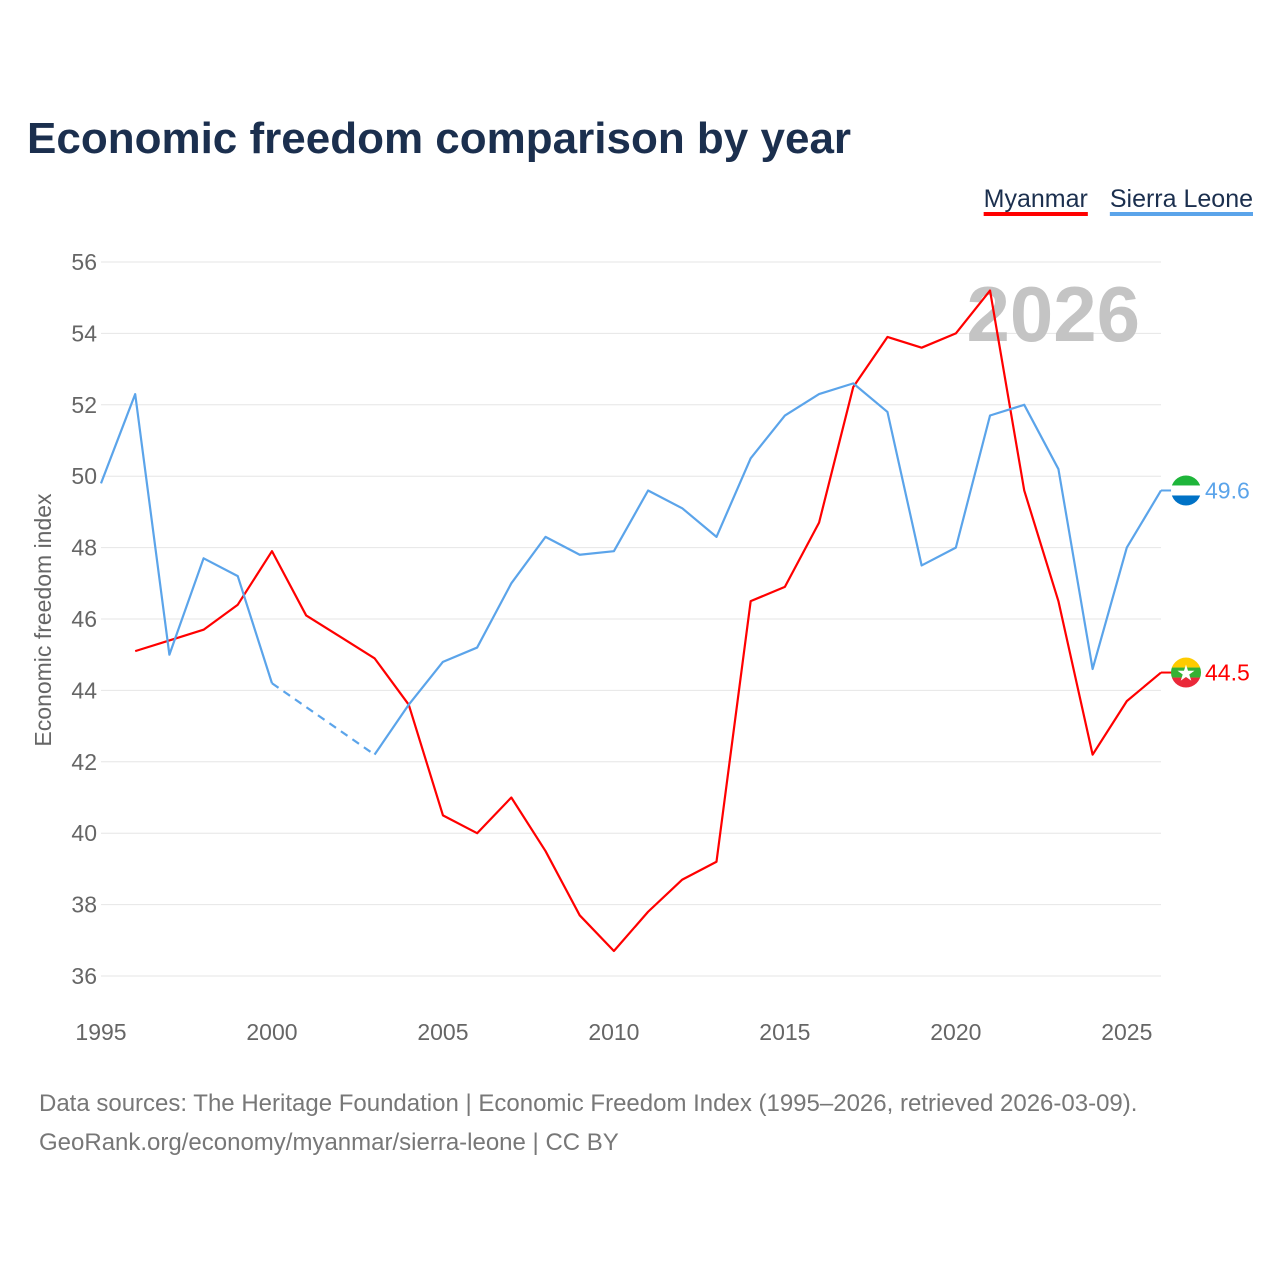 The height and width of the screenshot is (1280, 1280). I want to click on legend-item-sierra-leone: Sierra Leone, so click(1181, 199).